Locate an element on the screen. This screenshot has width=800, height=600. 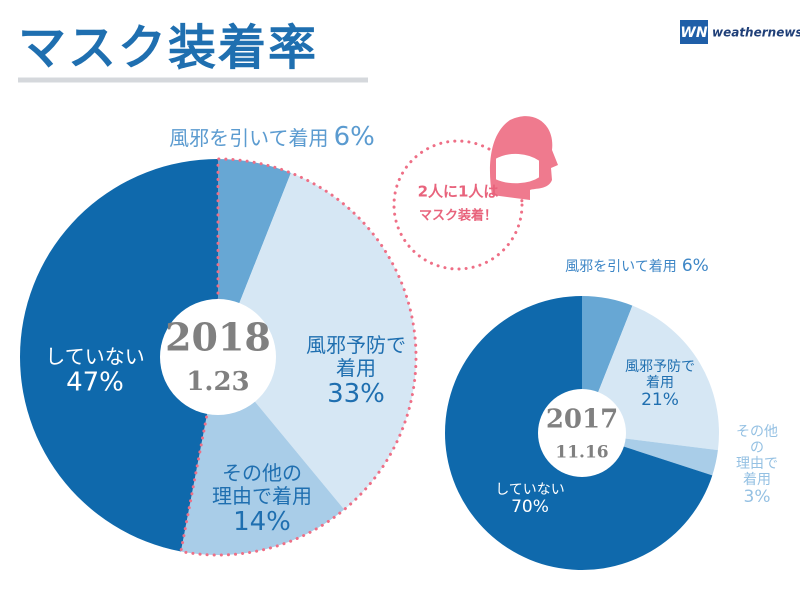
mask-icon-mask is located at coordinates (517, 169).